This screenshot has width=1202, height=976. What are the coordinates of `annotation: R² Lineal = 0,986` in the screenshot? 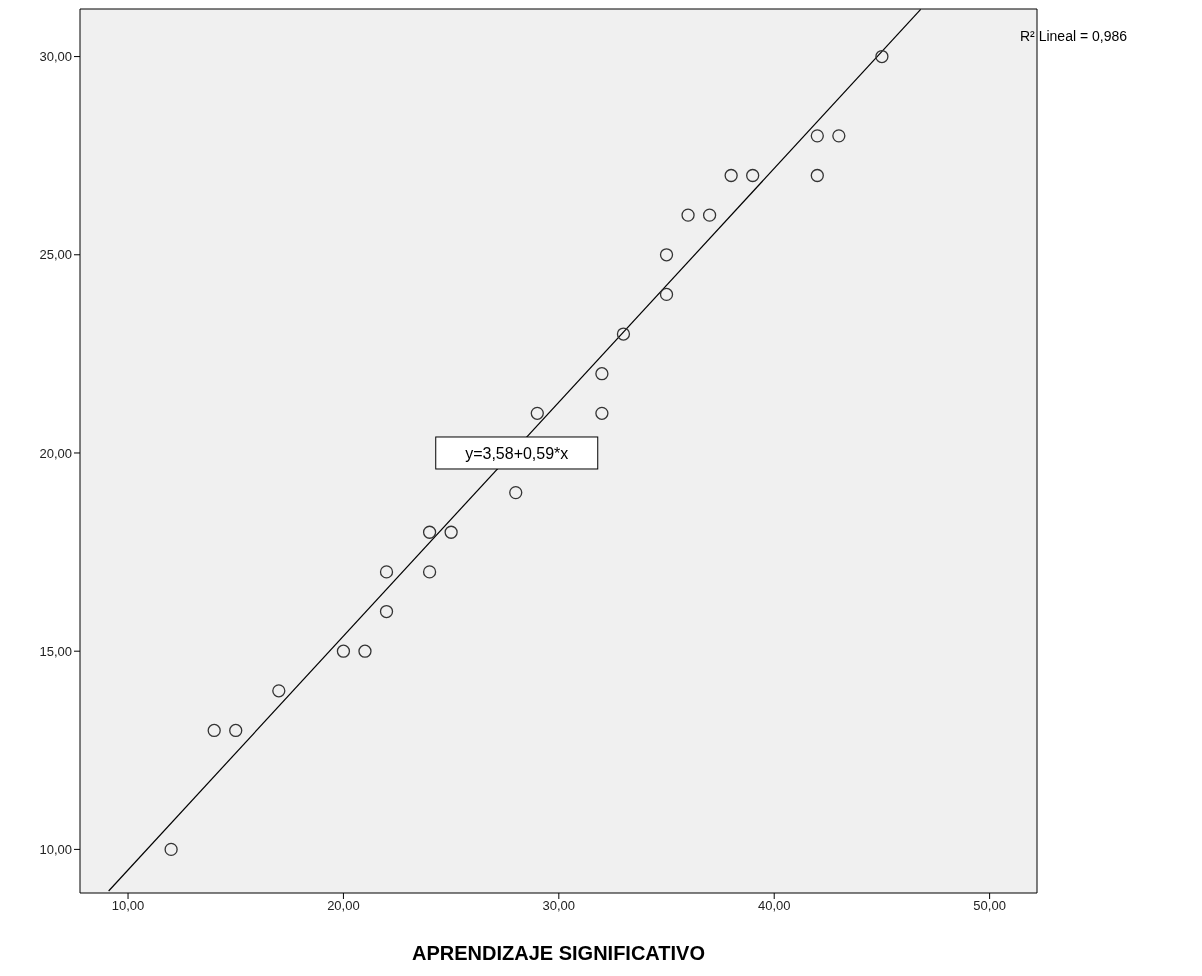 It's located at (1074, 36).